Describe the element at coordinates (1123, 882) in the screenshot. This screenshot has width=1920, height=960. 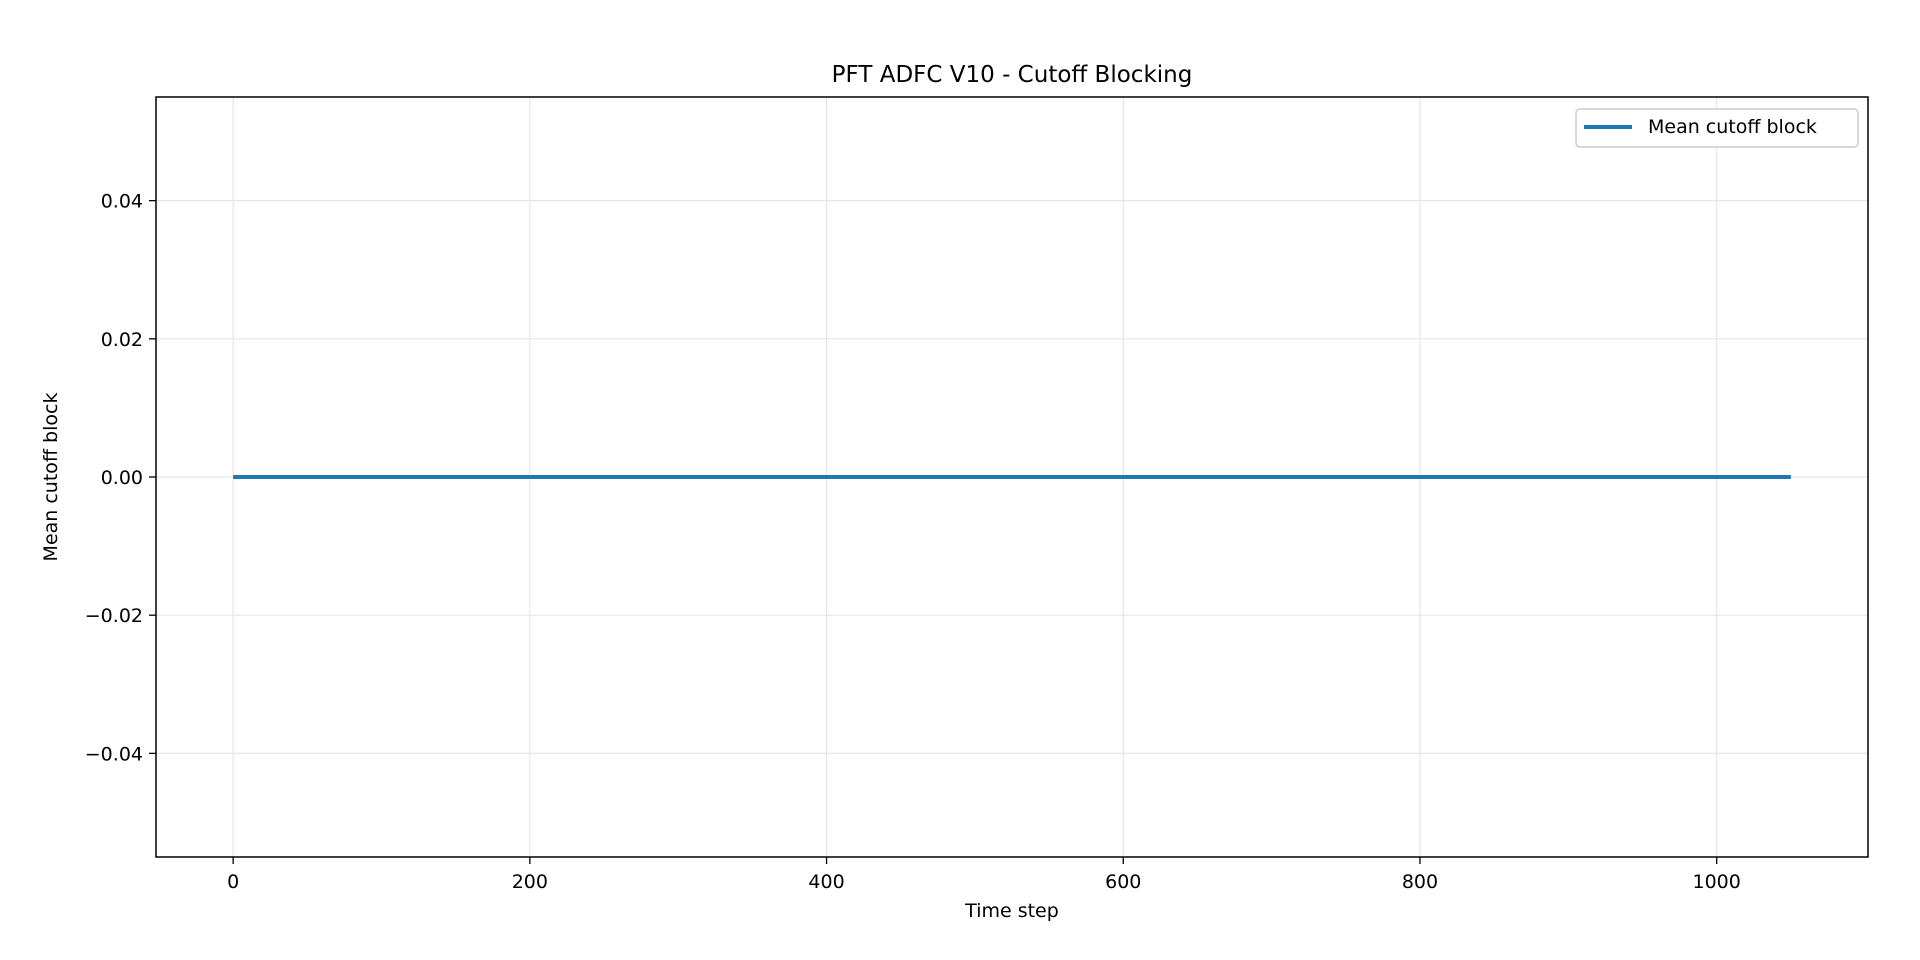
I see `x-tick-label: 600` at that location.